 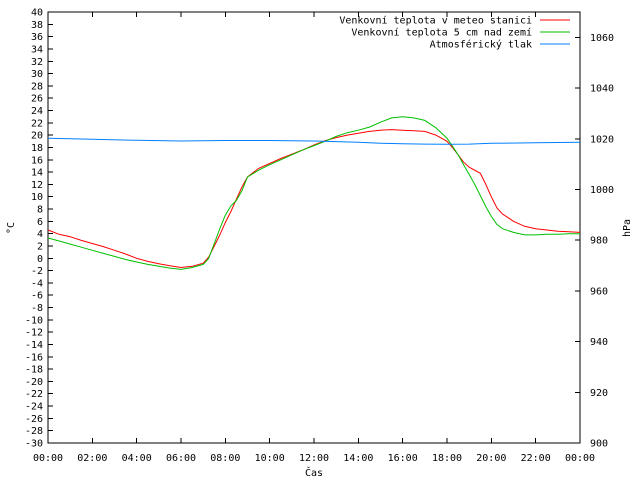 I want to click on y-tick-label: 36, so click(x=37, y=37).